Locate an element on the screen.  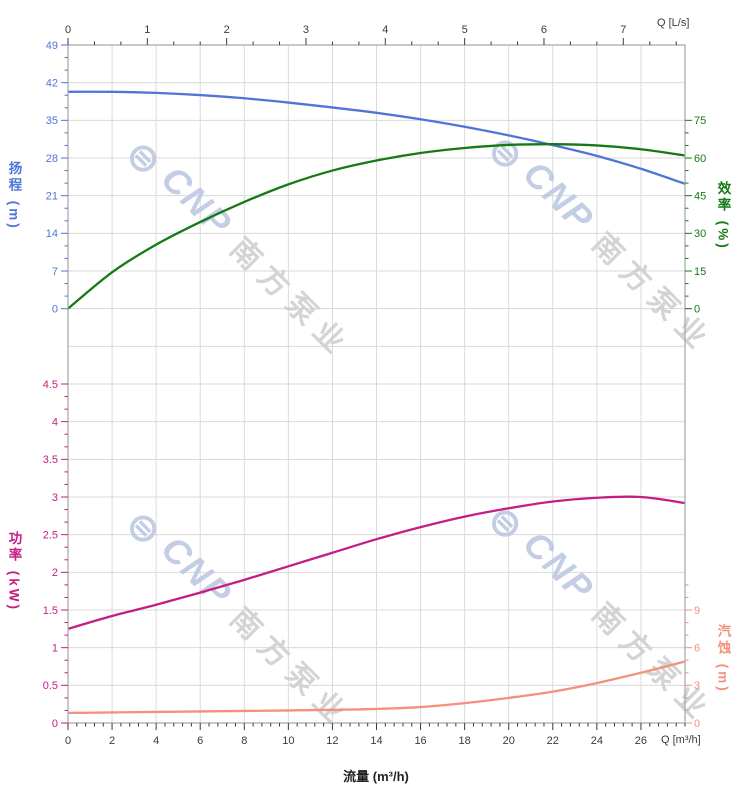
svg-text: 15 is located at coordinates (700, 272).